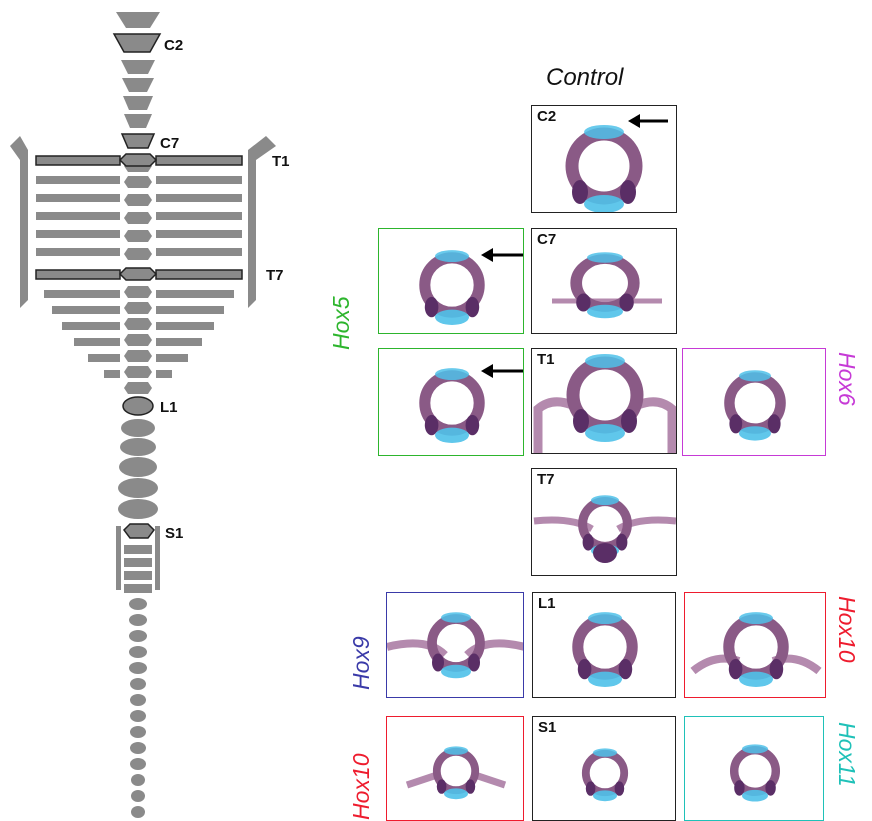 This screenshot has height=821, width=872. Describe the element at coordinates (585, 77) in the screenshot. I see `control-title: Control` at that location.